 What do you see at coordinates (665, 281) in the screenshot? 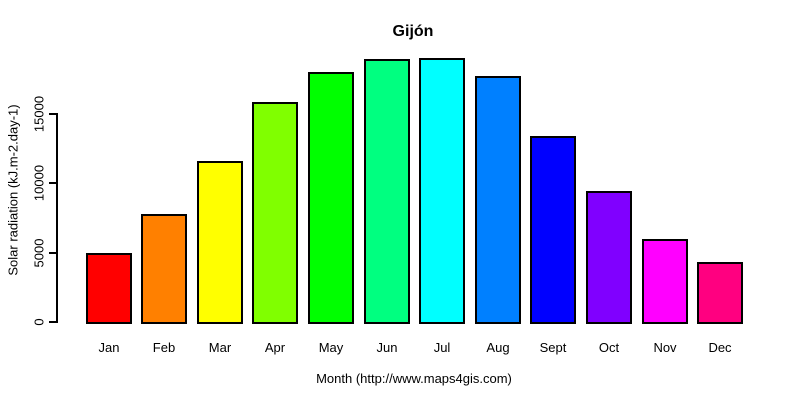
I see `bar-nov` at bounding box center [665, 281].